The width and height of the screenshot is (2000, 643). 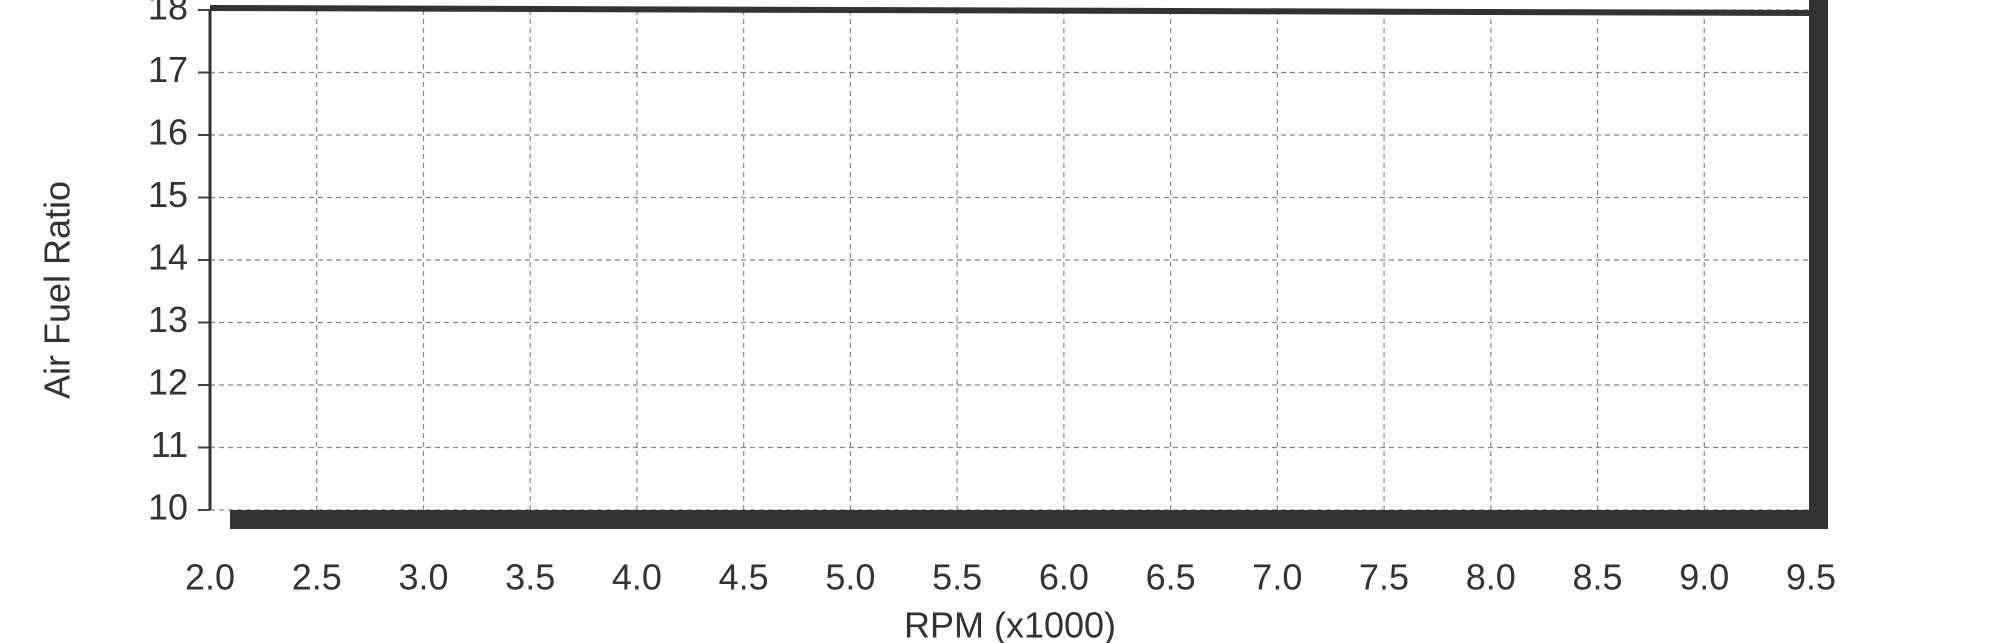 I want to click on x-tick-label: 8.0, so click(x=1491, y=577).